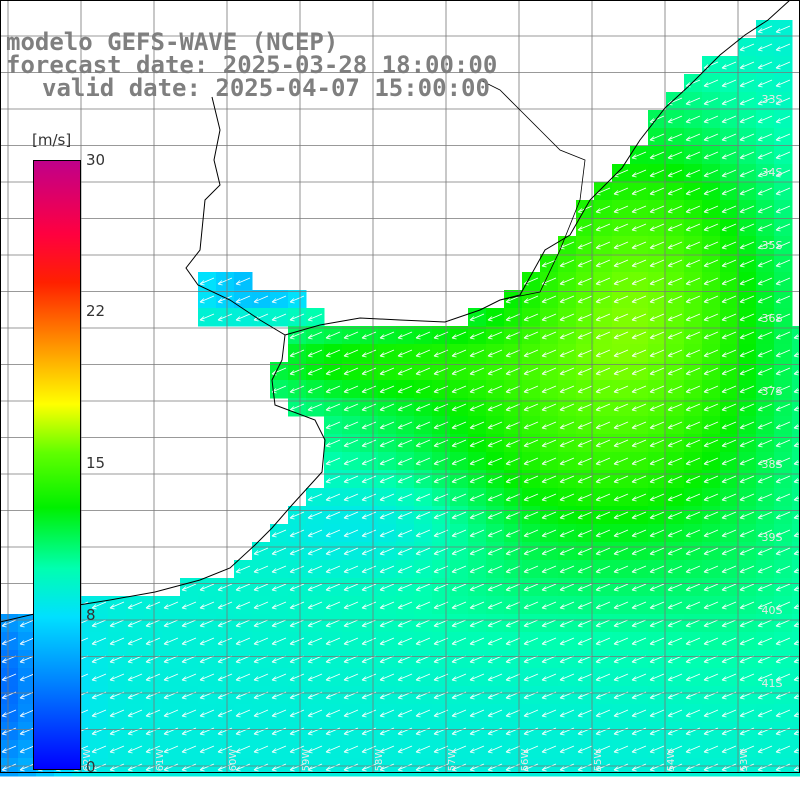 The height and width of the screenshot is (800, 800). What do you see at coordinates (772, 464) in the screenshot?
I see `lat-label: 38S` at bounding box center [772, 464].